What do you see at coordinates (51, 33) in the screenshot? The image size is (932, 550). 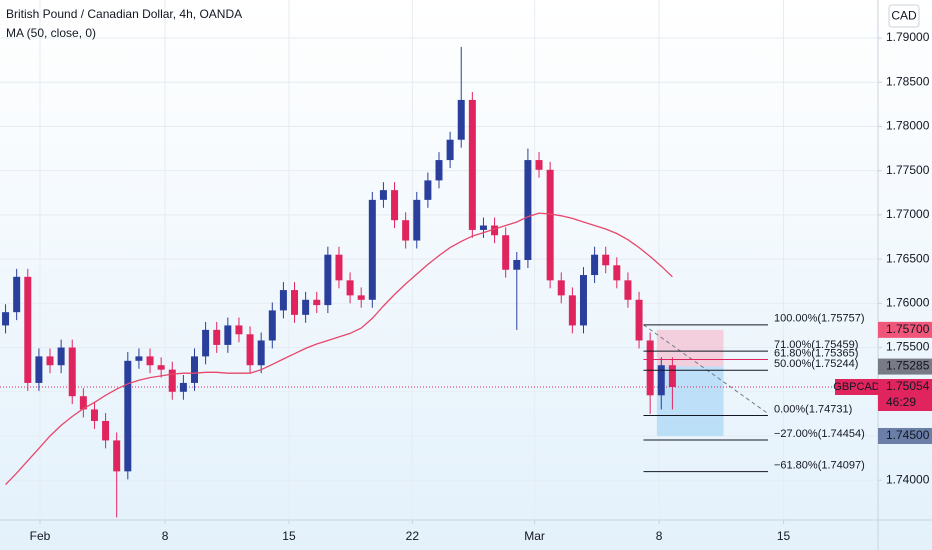 I see `indicator-legend: MA (50, close, 0)` at bounding box center [51, 33].